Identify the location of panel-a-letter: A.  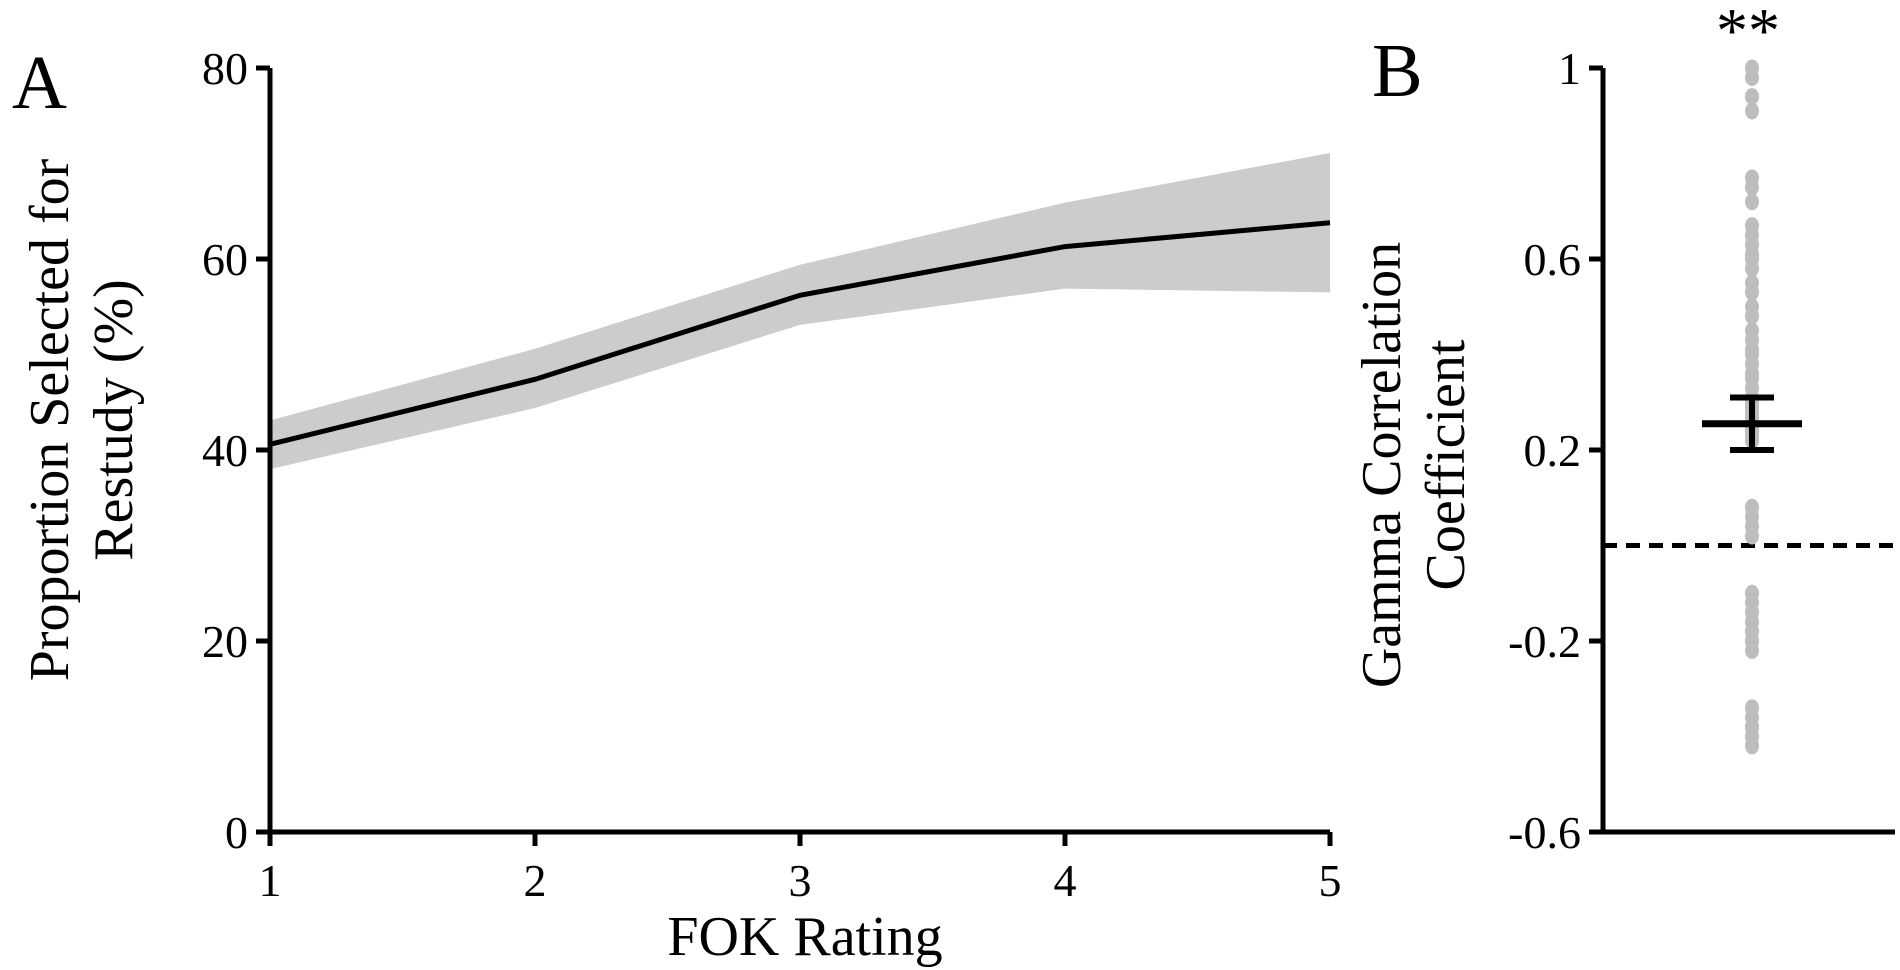
(39, 83).